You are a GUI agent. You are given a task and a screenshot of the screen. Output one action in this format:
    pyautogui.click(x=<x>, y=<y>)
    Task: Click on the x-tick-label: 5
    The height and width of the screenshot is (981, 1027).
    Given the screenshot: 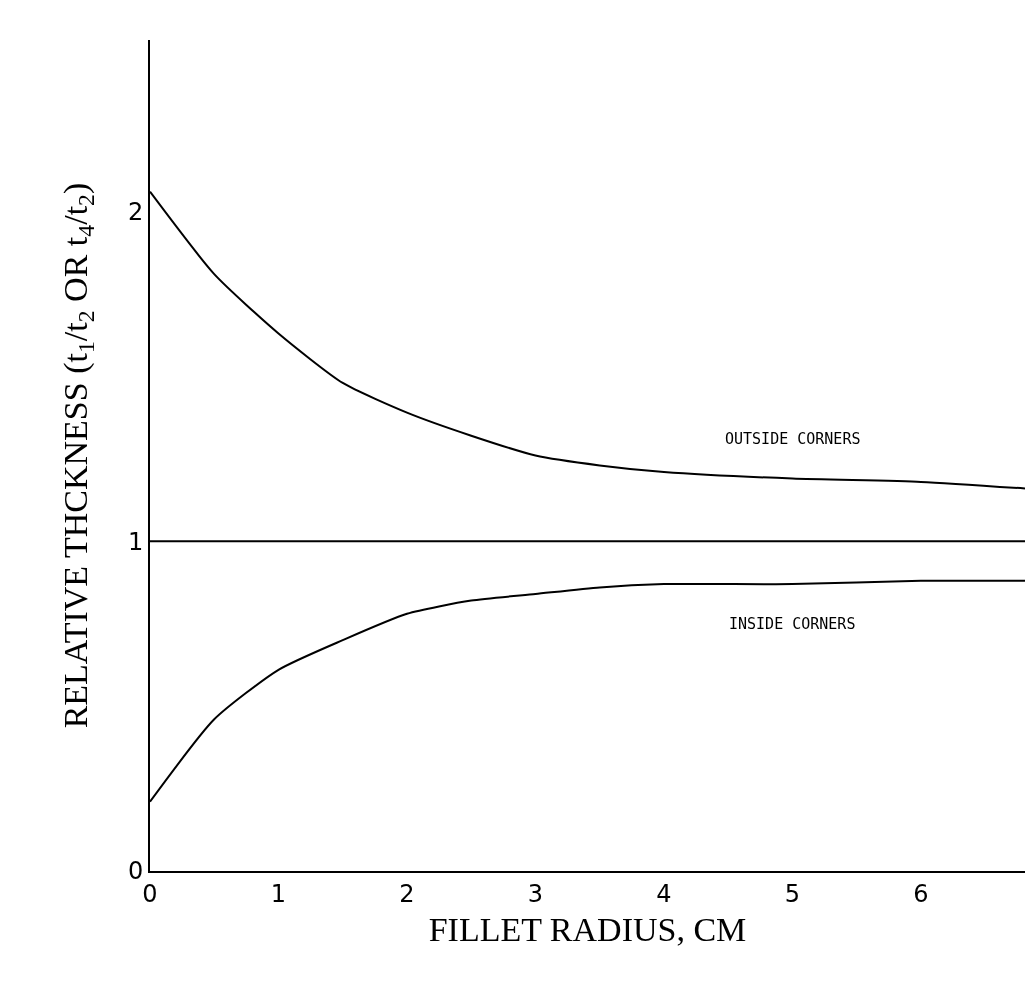 What is the action you would take?
    pyautogui.click(x=792, y=893)
    